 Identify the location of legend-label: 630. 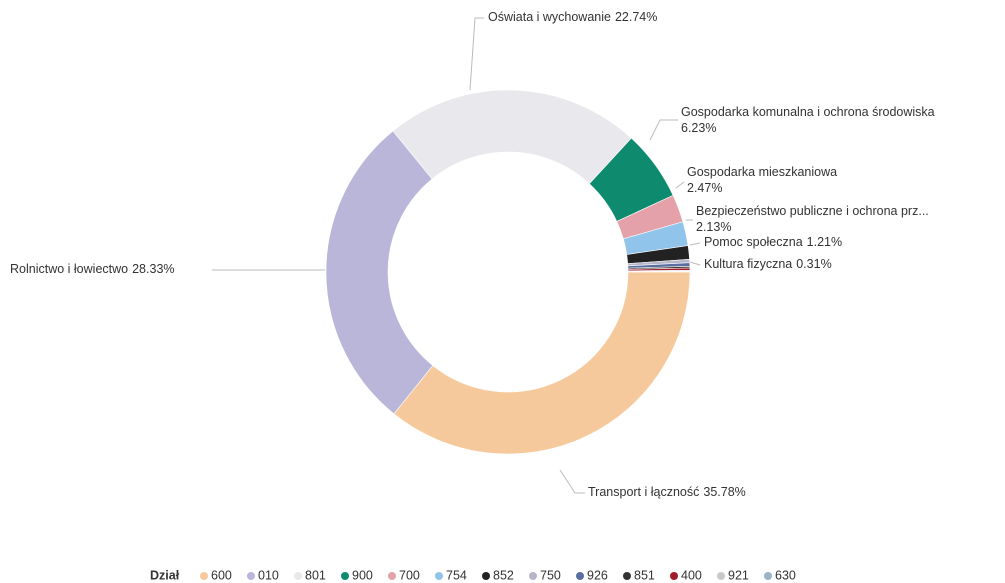
(785, 575).